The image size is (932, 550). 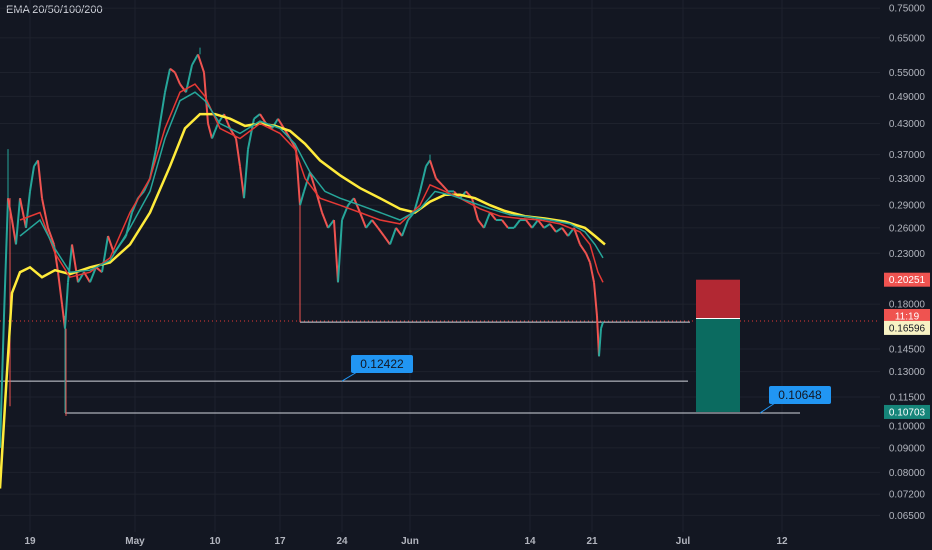 What do you see at coordinates (907, 349) in the screenshot?
I see `y-tick-label: 0.14500` at bounding box center [907, 349].